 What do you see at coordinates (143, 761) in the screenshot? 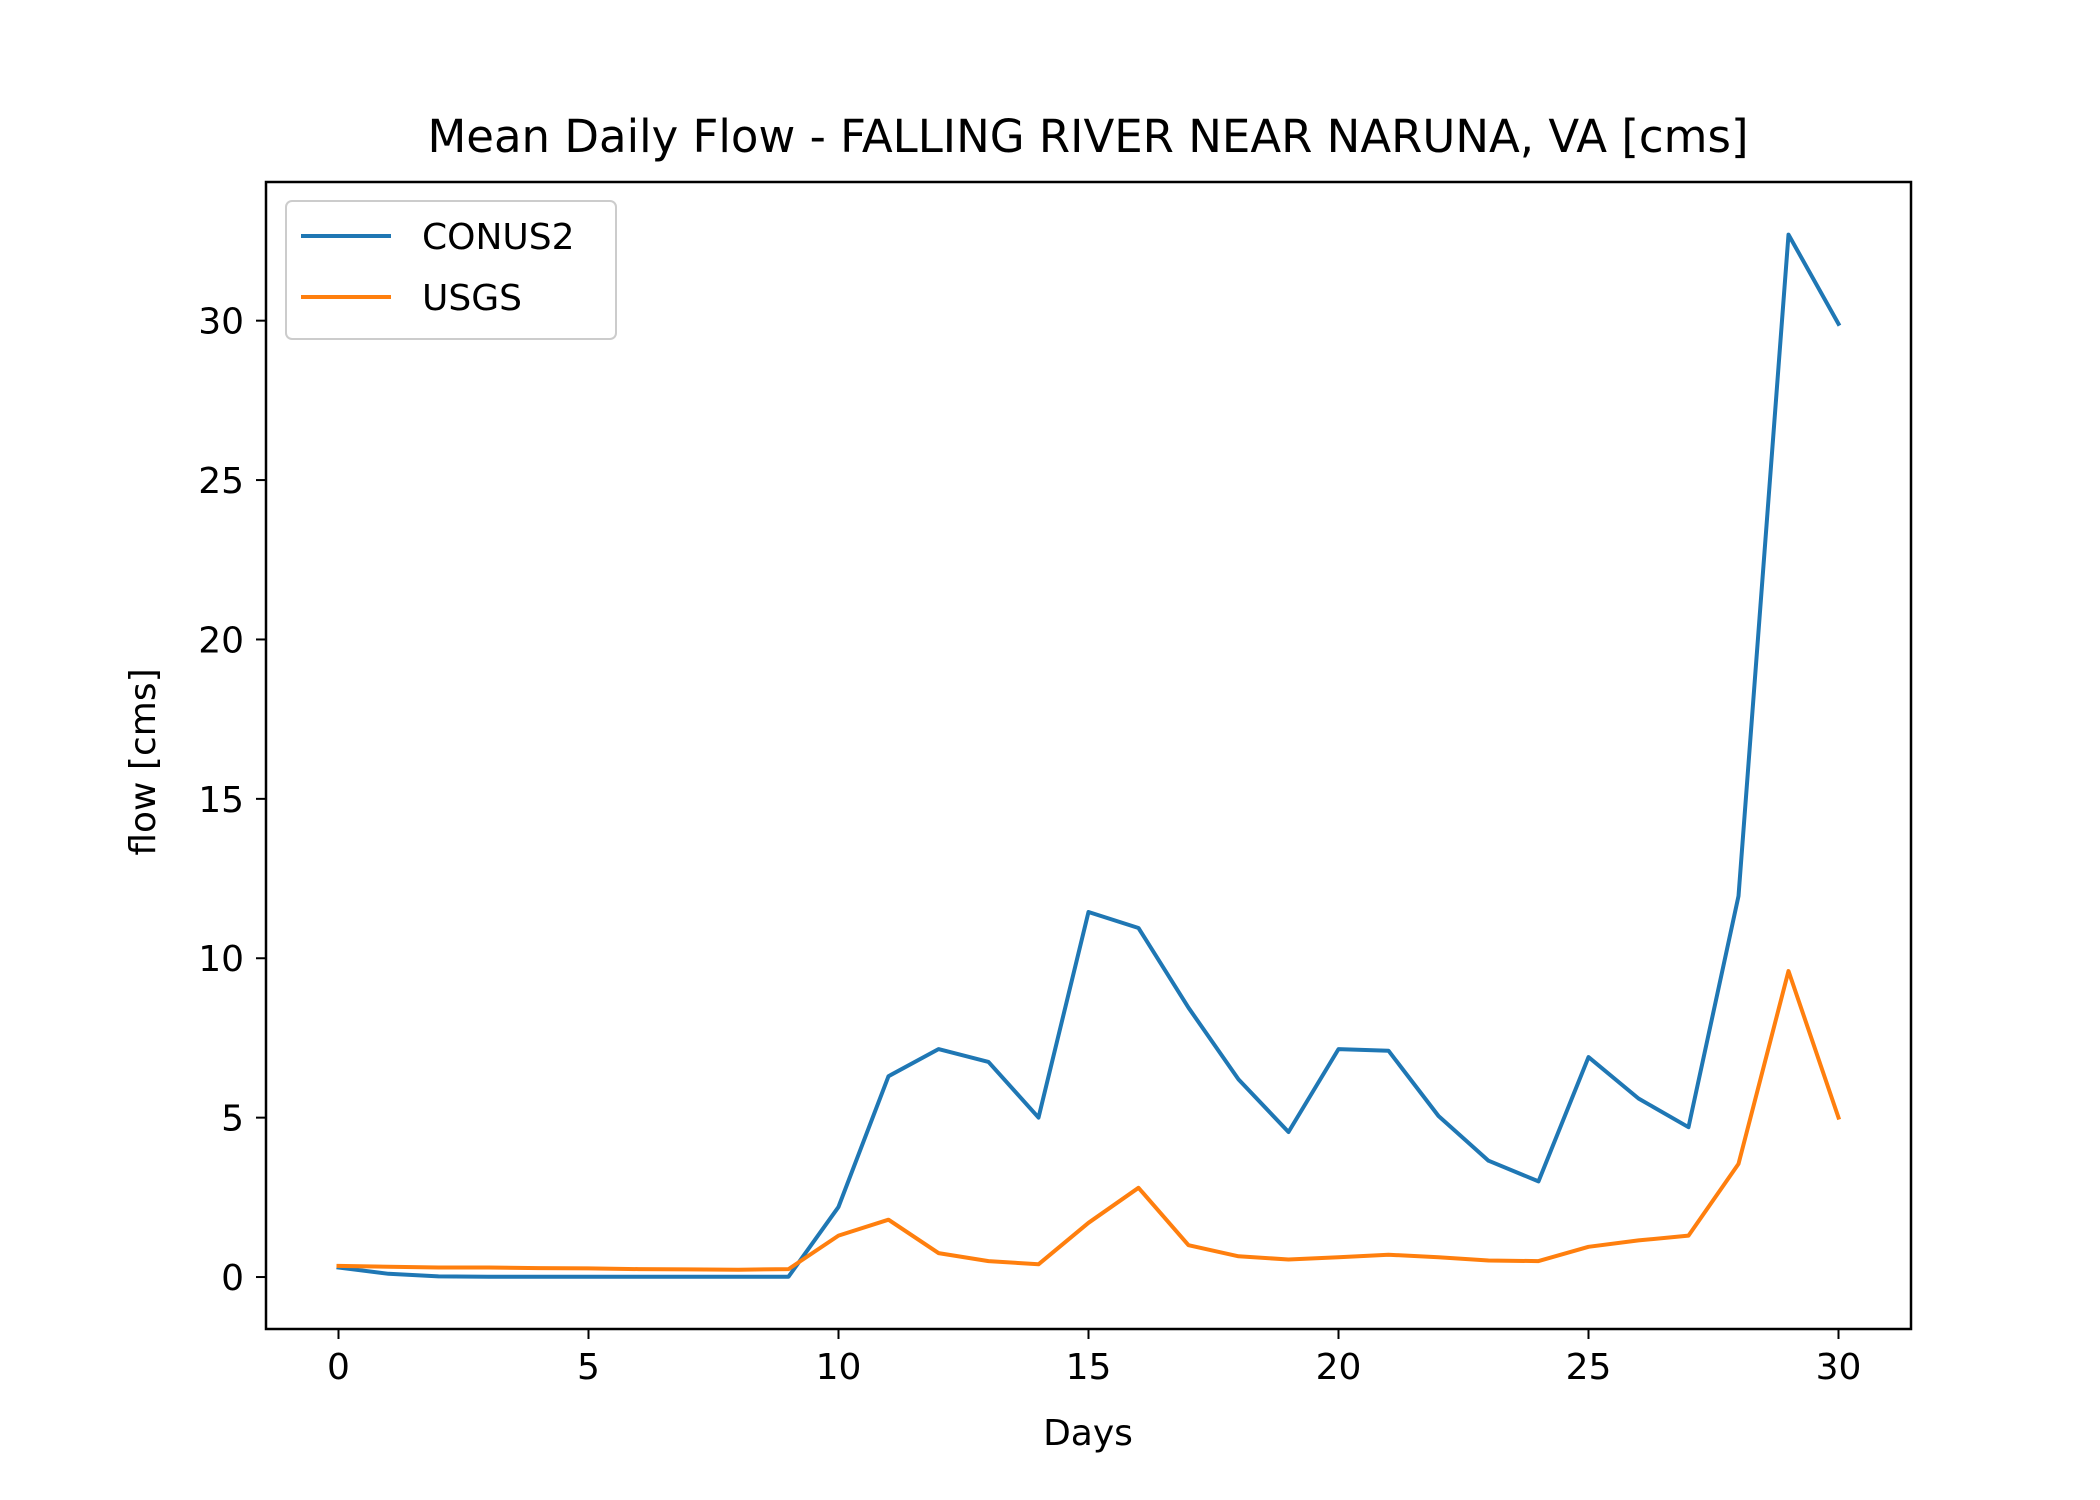
I see `y-axis-label: flow [cms]` at bounding box center [143, 761].